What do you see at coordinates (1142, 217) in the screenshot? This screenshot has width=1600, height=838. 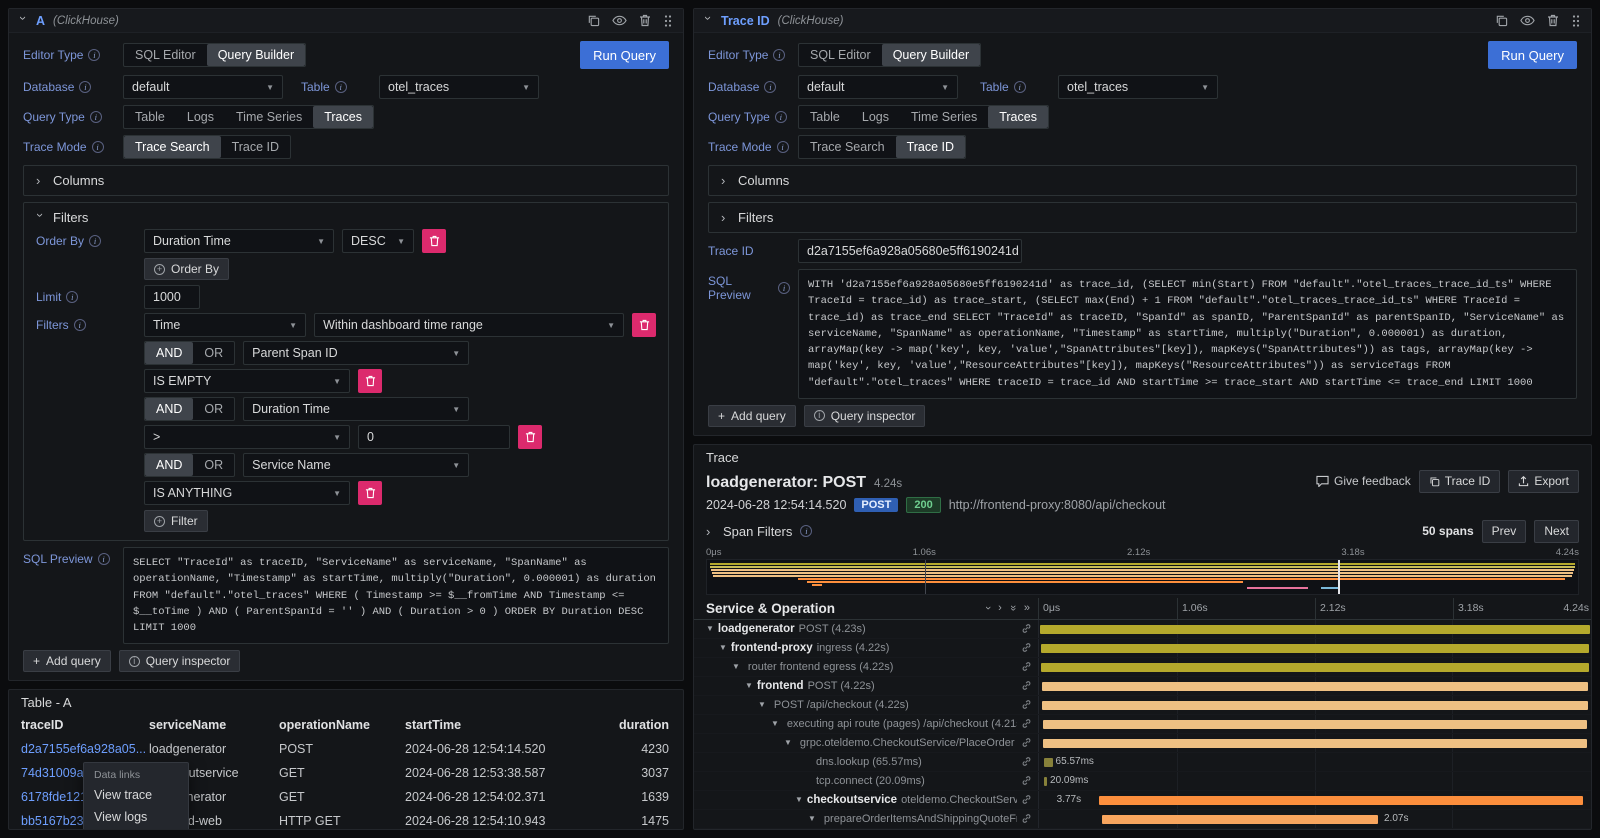 I see `filters-section: › Filters` at bounding box center [1142, 217].